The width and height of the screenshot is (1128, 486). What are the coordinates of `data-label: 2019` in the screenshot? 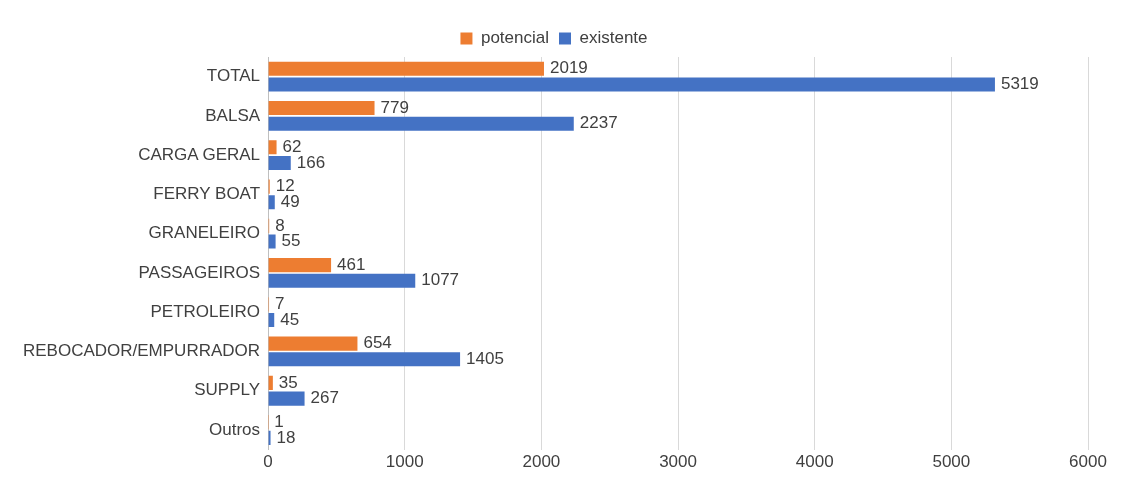 It's located at (568, 68).